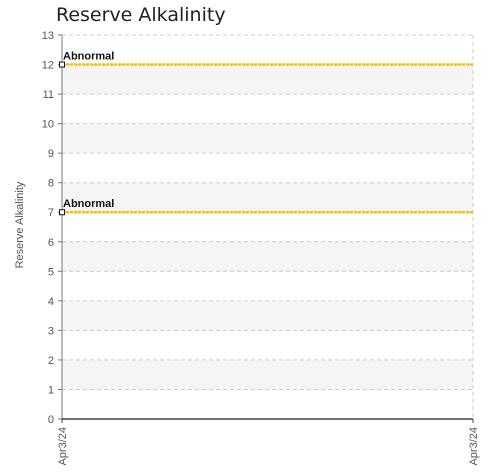 Image resolution: width=488 pixels, height=474 pixels. What do you see at coordinates (268, 442) in the screenshot?
I see `x-axis-ticks: Apr3/24 Apr3/24` at bounding box center [268, 442].